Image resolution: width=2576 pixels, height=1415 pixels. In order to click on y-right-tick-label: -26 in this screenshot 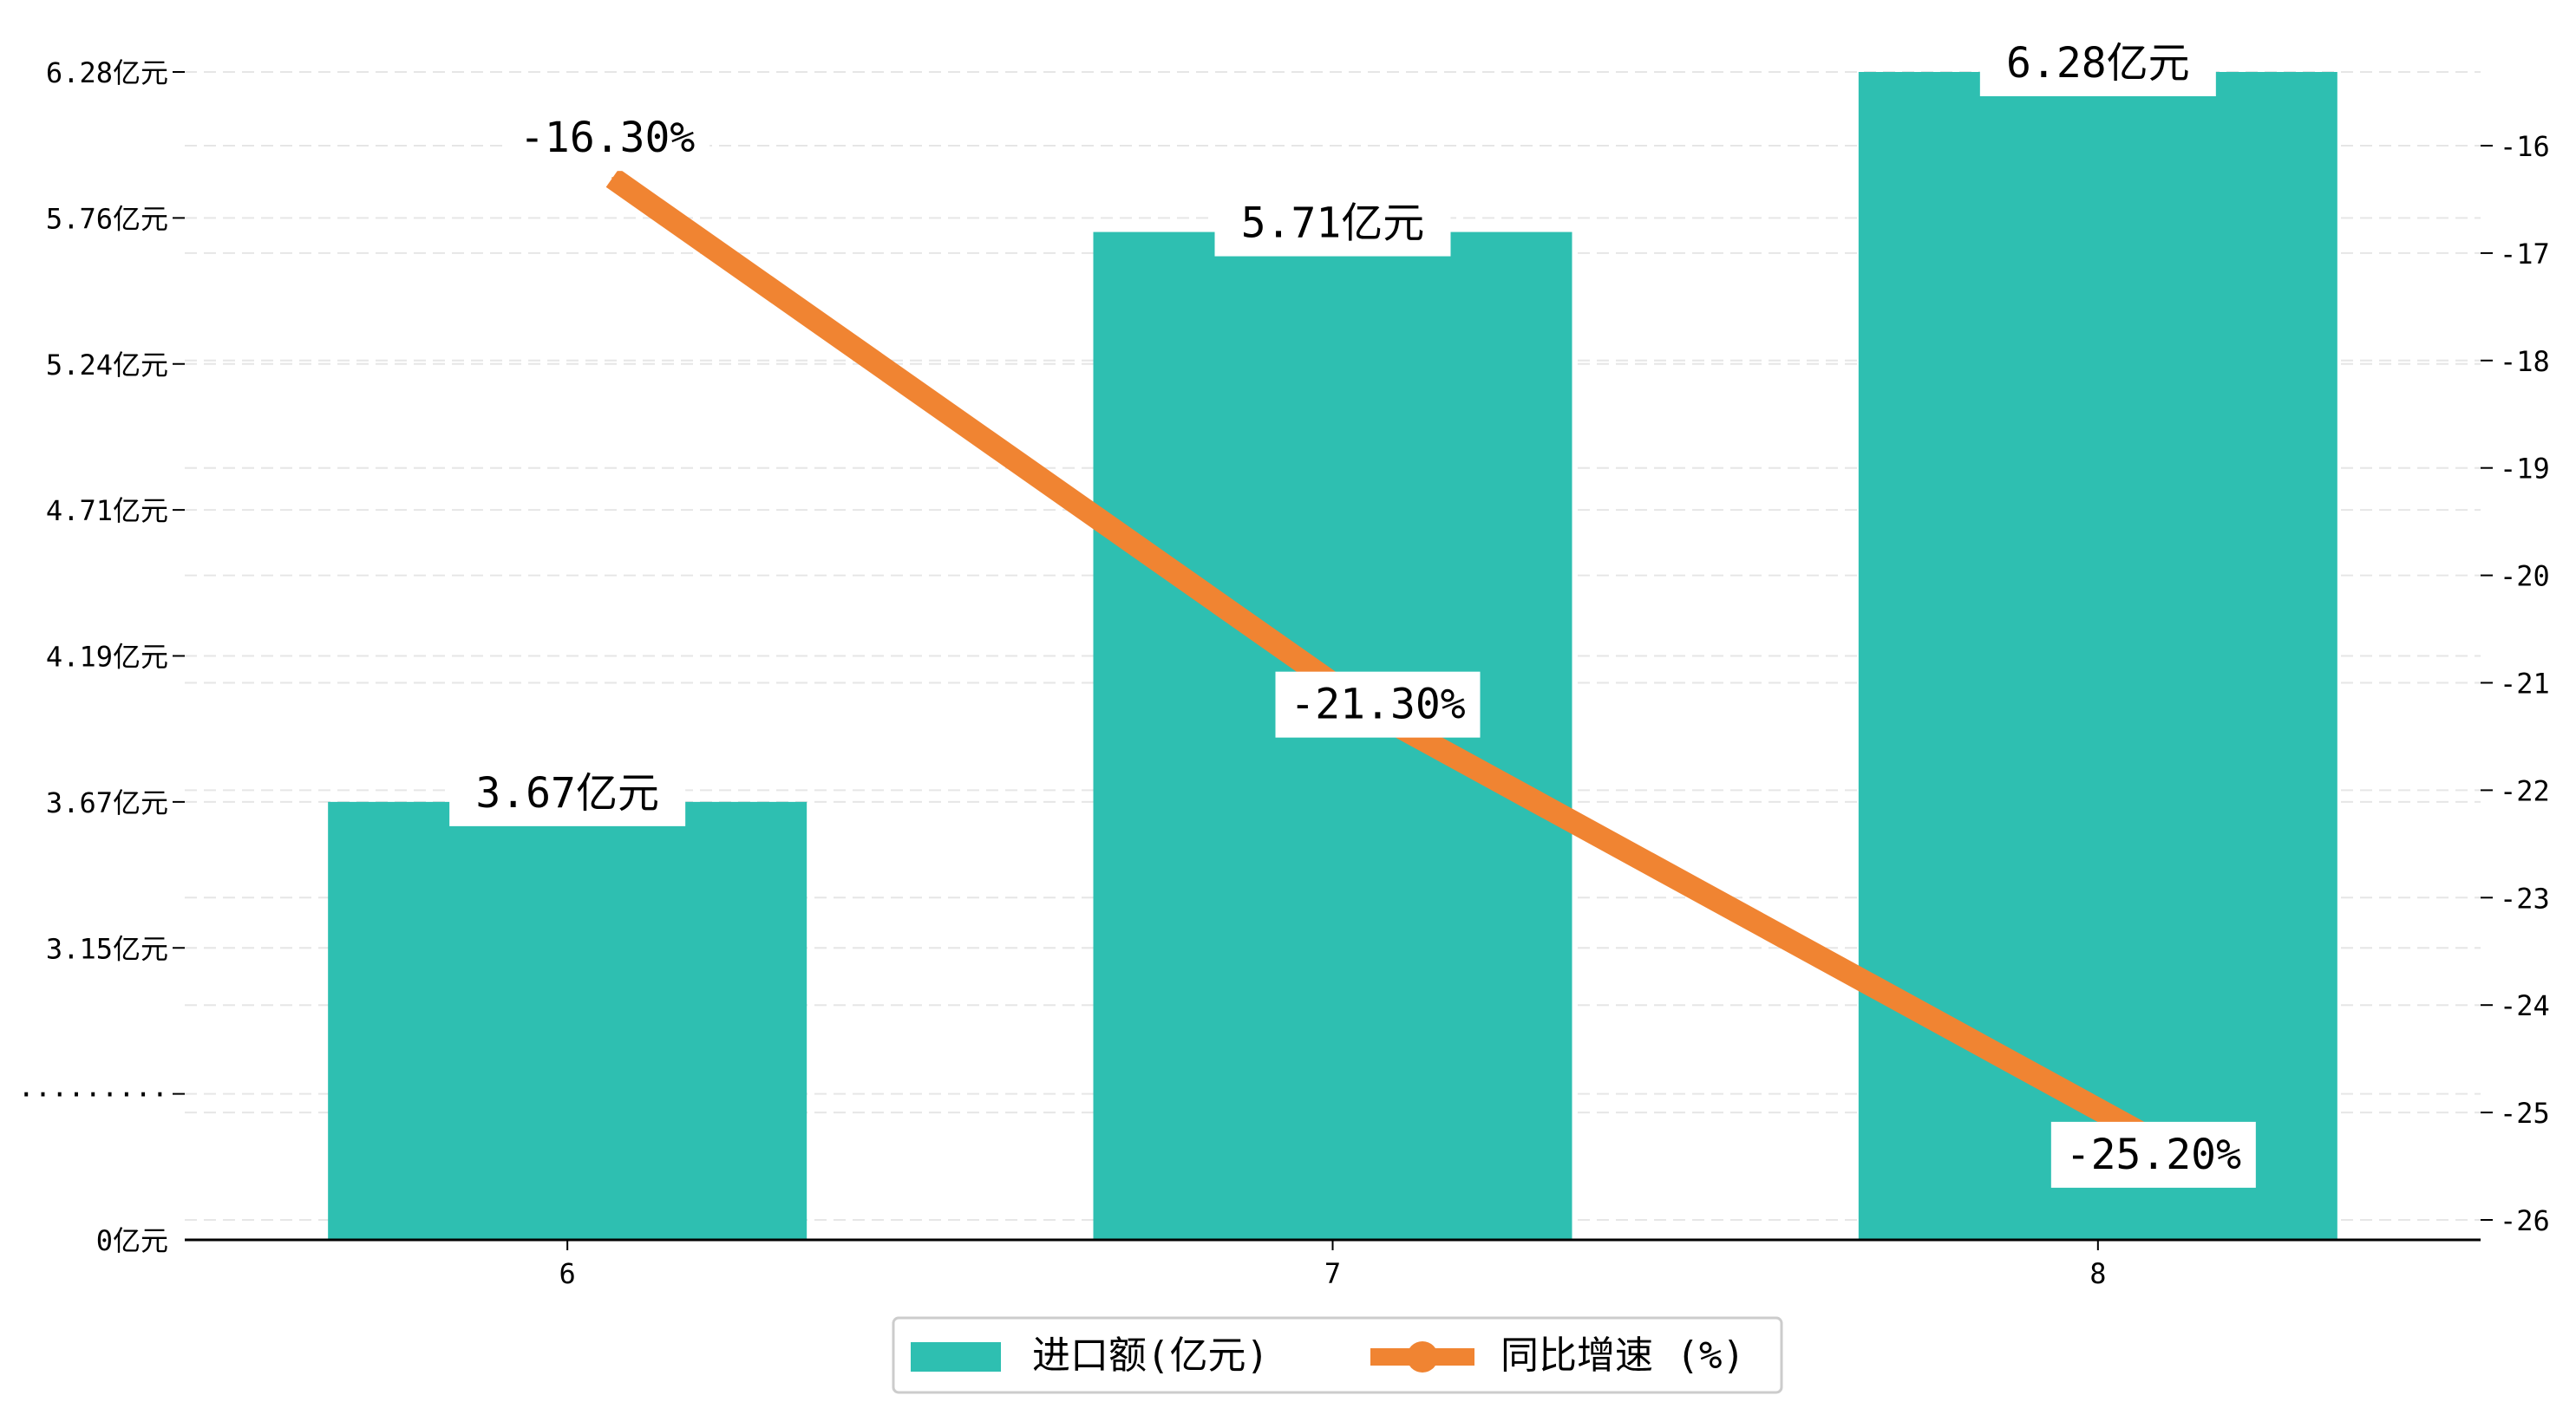, I will do `click(2525, 1220)`.